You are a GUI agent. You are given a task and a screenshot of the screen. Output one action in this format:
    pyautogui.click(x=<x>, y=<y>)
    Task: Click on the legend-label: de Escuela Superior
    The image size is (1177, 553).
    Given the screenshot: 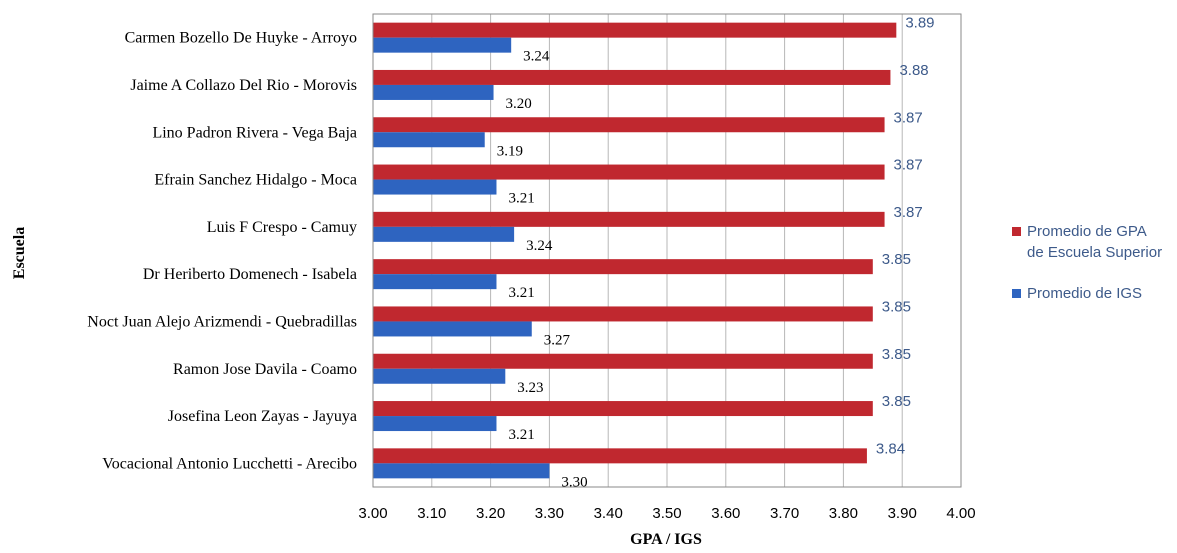 What is the action you would take?
    pyautogui.click(x=1094, y=252)
    